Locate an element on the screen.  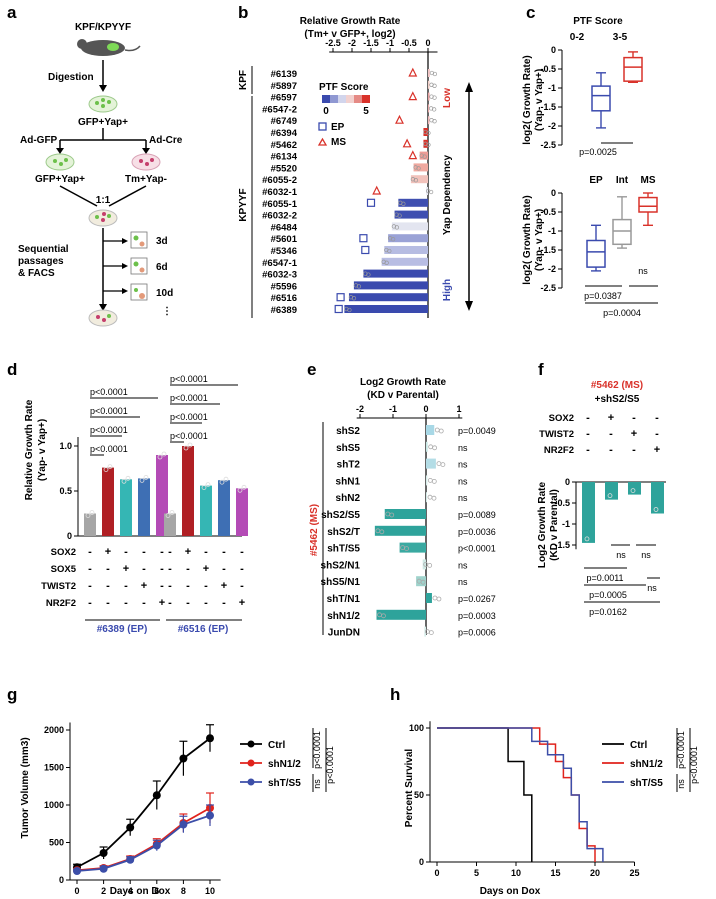
h-stat-2: p<0.0001 is located at coordinates (694, 765).